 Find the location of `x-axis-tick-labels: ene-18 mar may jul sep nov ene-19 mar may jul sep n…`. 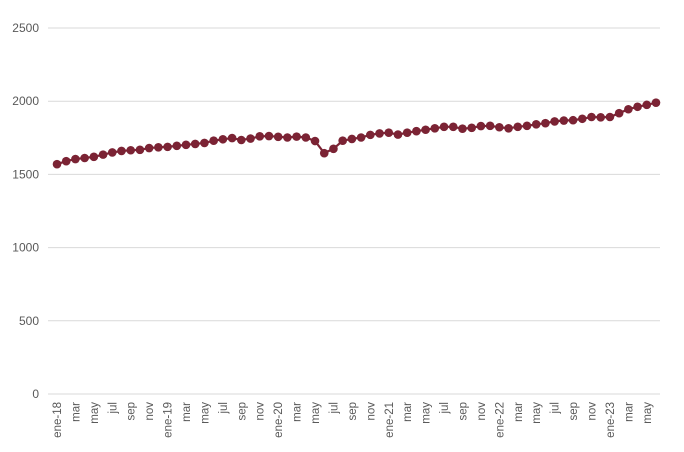

x-axis-tick-labels: ene-18 mar may jul sep nov ene-19 mar may jul sep n… is located at coordinates (353, 420).